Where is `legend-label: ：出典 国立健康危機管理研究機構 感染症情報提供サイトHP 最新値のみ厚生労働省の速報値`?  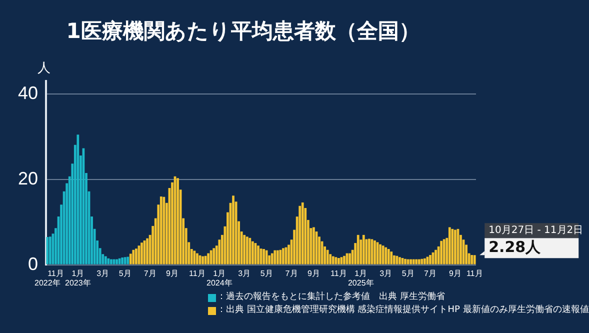 legend-label: ：出典 国立健康危機管理研究機構 感染症情報提供サイトHP 最新値のみ厚生労働省の速報値 is located at coordinates (403, 310).